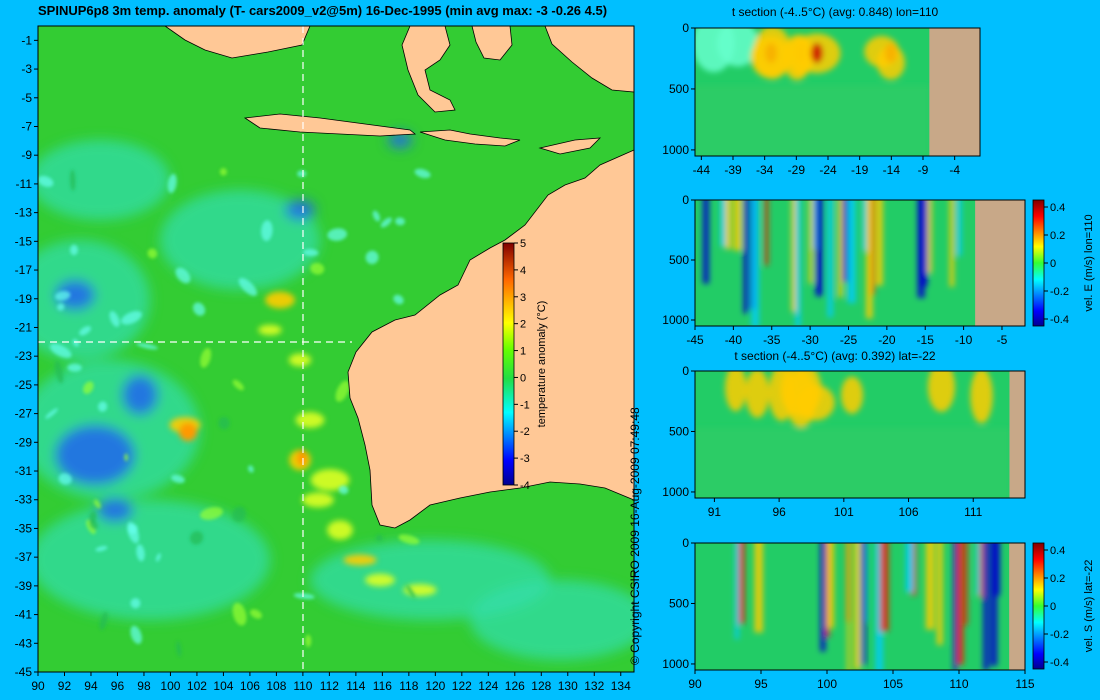 The image size is (1100, 700). I want to click on map-cool-region, so click(94, 300).